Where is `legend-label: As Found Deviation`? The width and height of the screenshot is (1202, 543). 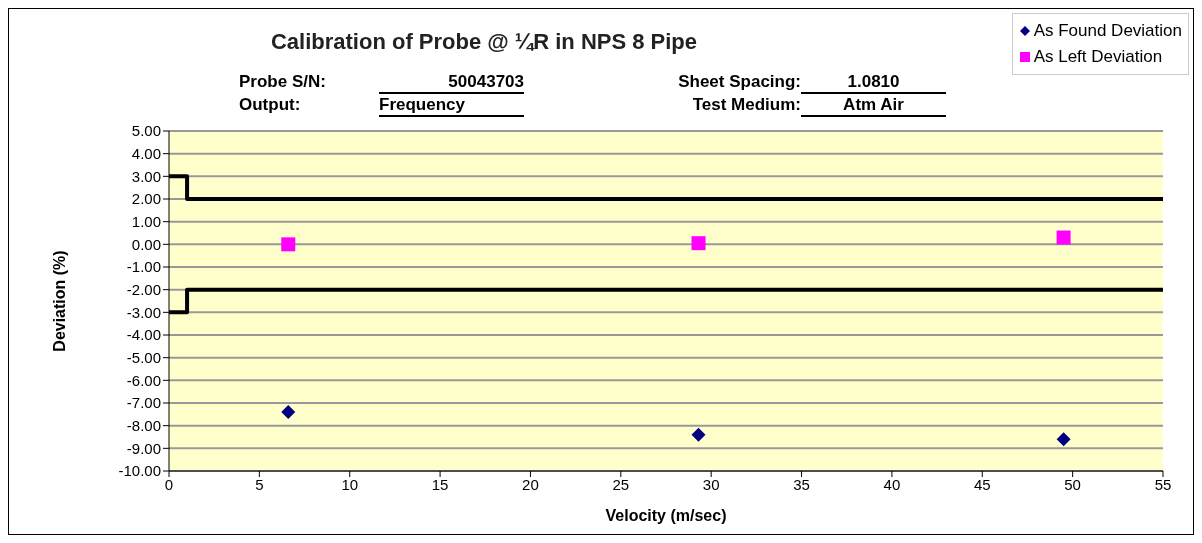 legend-label: As Found Deviation is located at coordinates (1107, 31).